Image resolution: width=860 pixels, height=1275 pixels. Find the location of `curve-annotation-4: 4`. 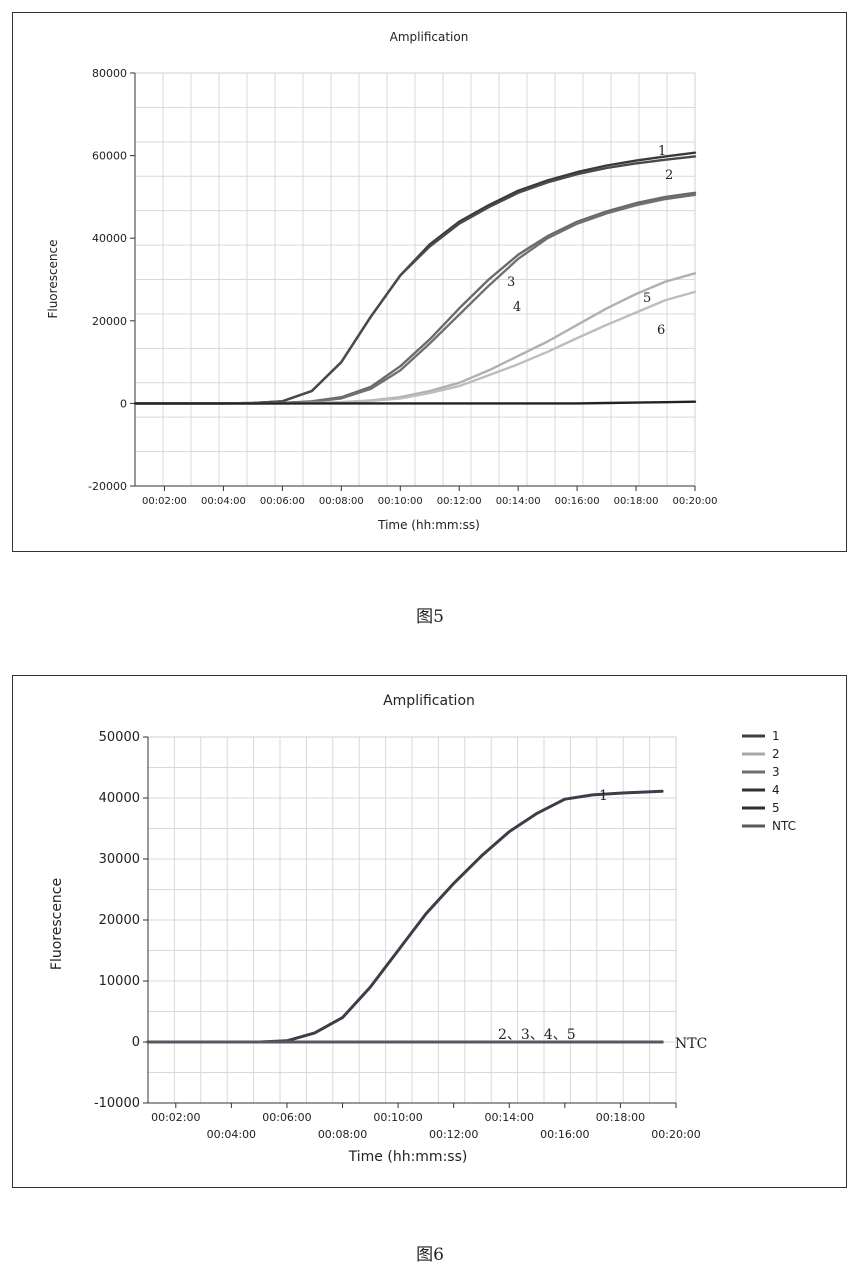

curve-annotation-4: 4 is located at coordinates (517, 307).